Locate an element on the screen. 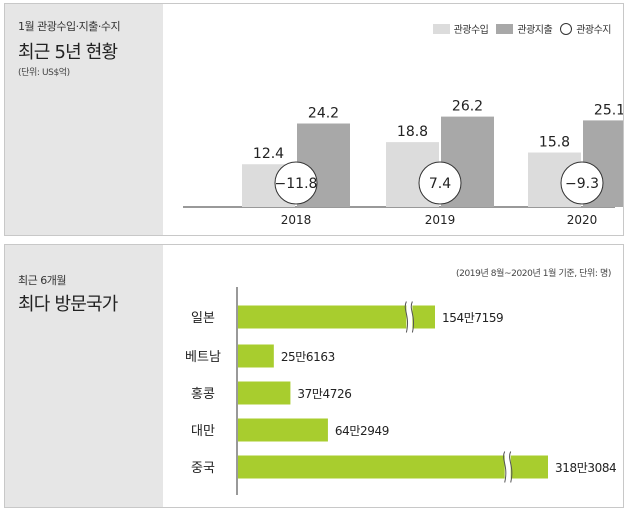  legend-item-income: 관광수입 is located at coordinates (460, 28).